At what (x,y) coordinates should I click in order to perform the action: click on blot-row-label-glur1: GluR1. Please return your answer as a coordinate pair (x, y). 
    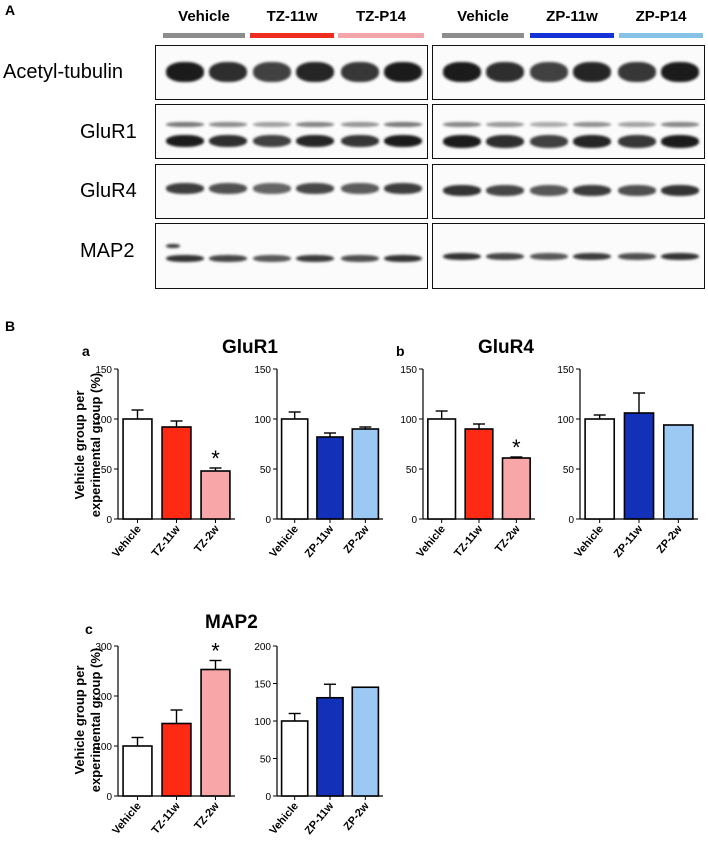
    Looking at the image, I should click on (108, 132).